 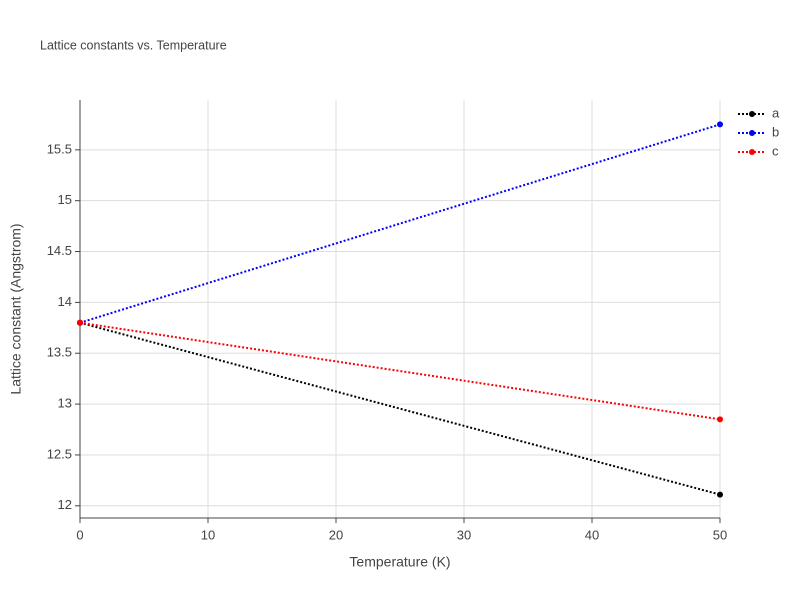 I want to click on legend-label: b, so click(x=775, y=131).